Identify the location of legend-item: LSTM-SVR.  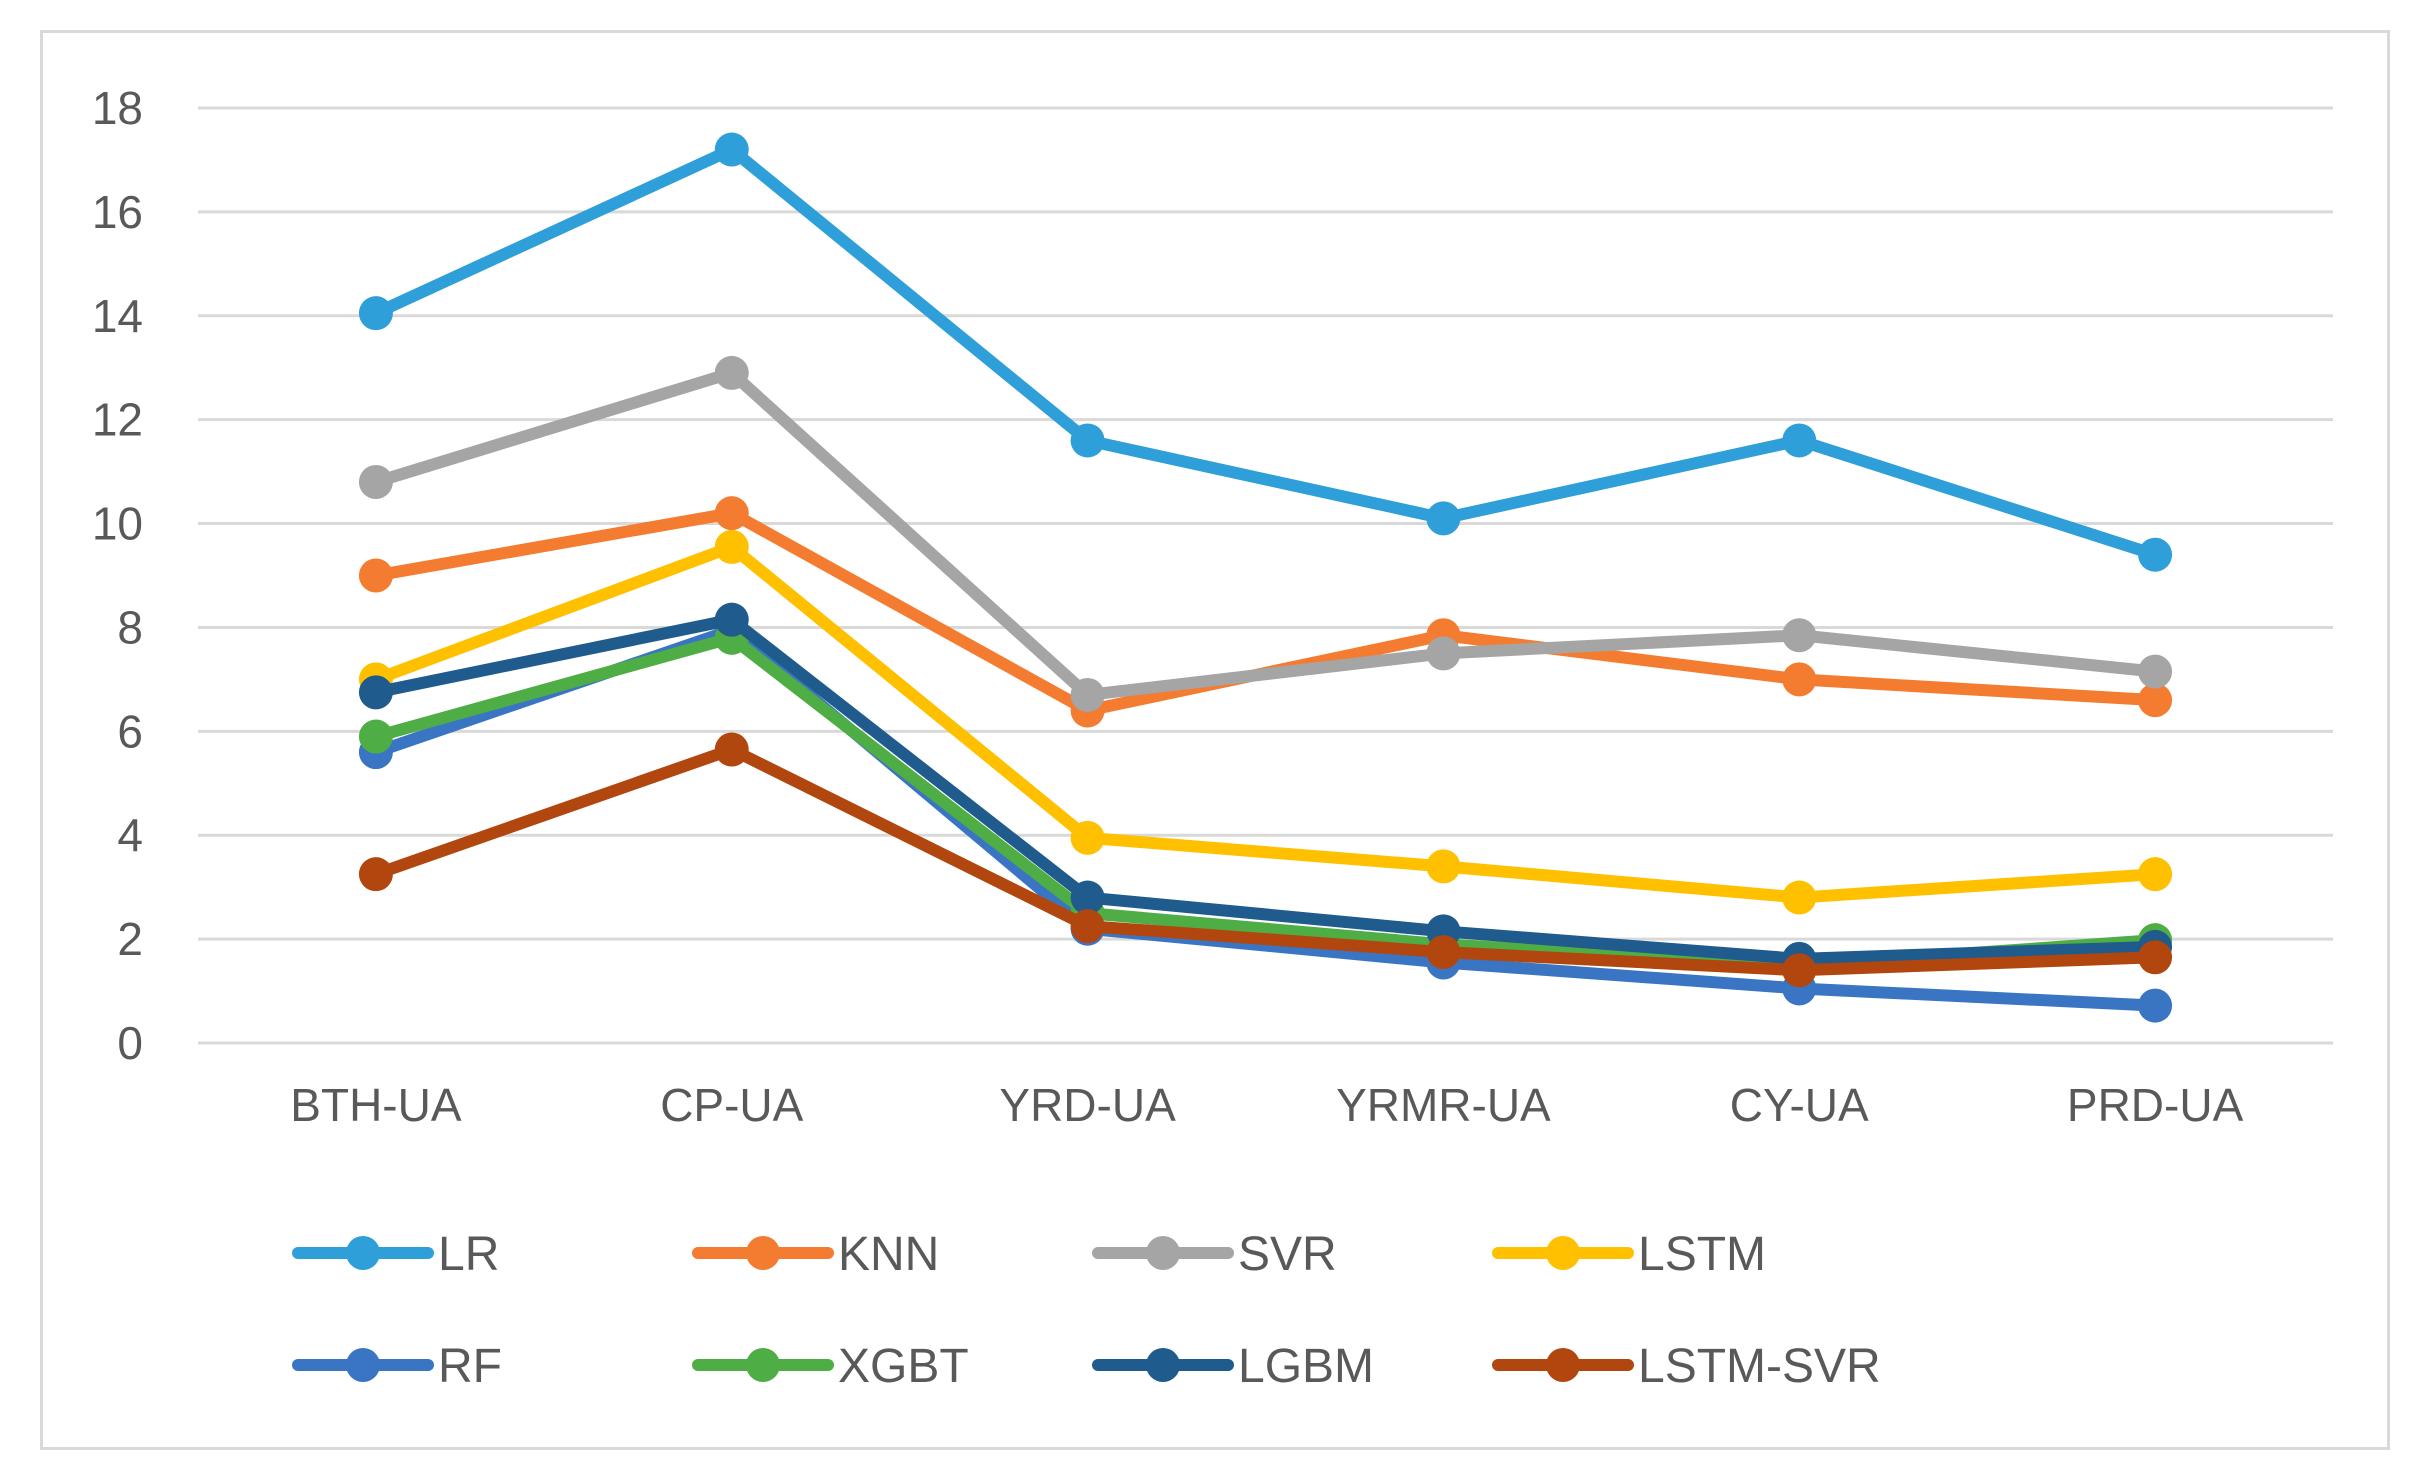
(1686, 1366).